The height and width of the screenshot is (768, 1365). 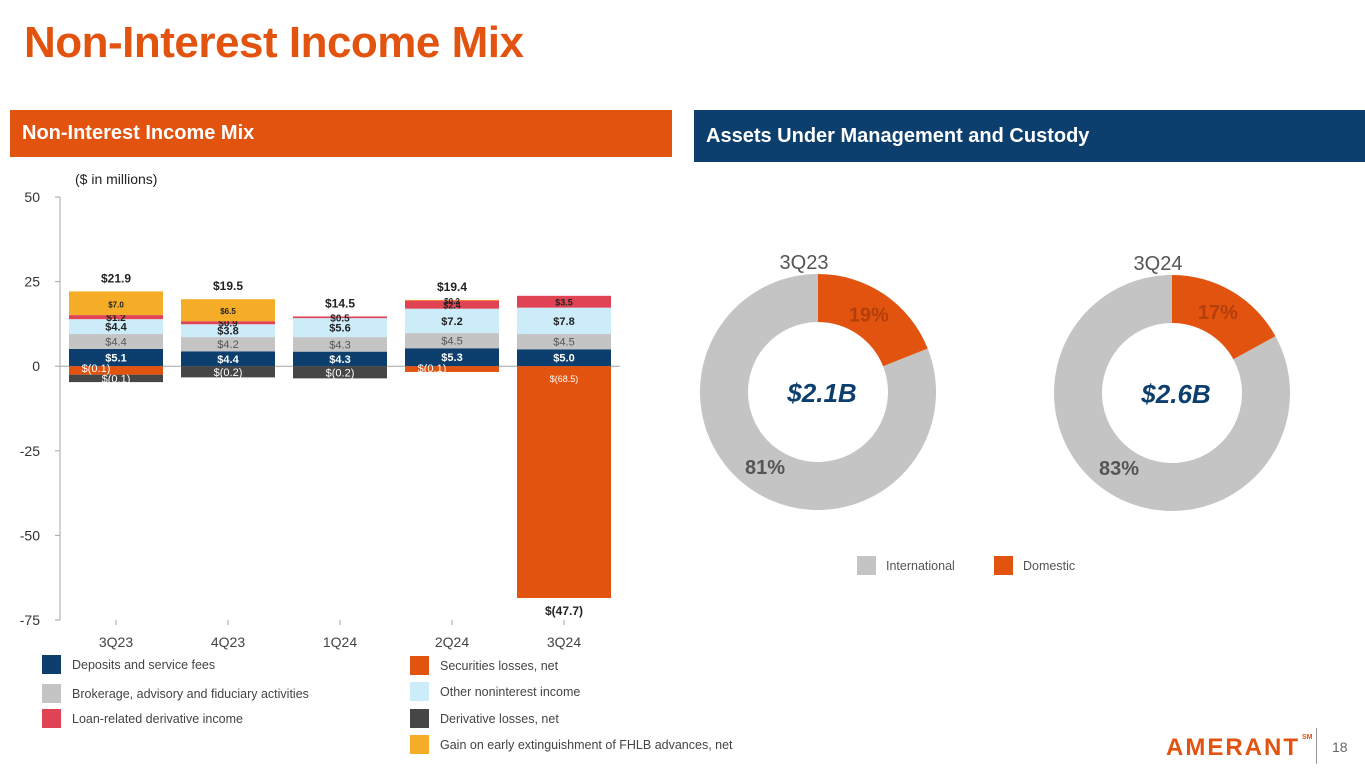 I want to click on legend-item-securities-losses-net: Securities losses, net, so click(x=484, y=665).